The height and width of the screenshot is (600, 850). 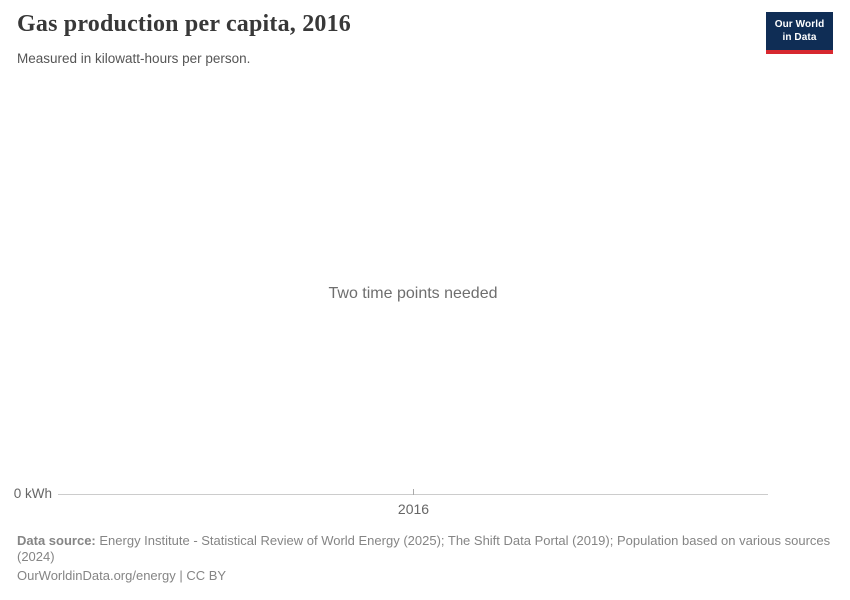 What do you see at coordinates (184, 24) in the screenshot?
I see `chart-title: Gas production per capita, 2016` at bounding box center [184, 24].